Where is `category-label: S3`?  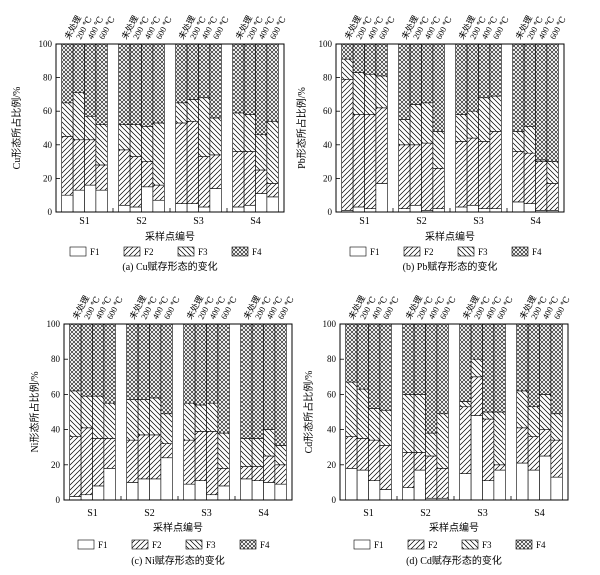
category-label: S3 is located at coordinates (206, 513).